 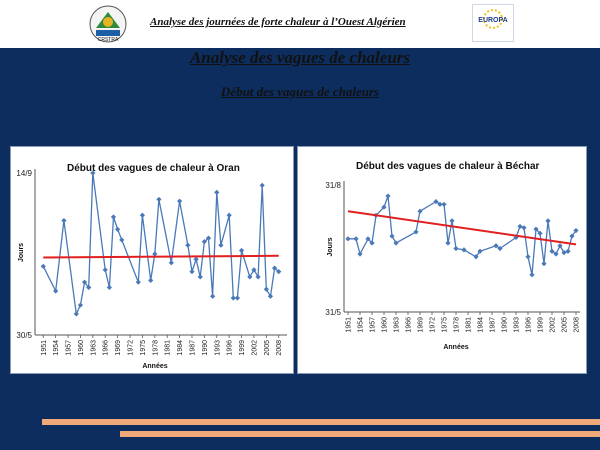 I want to click on oran-xtick-label: 1999, so click(x=242, y=348).